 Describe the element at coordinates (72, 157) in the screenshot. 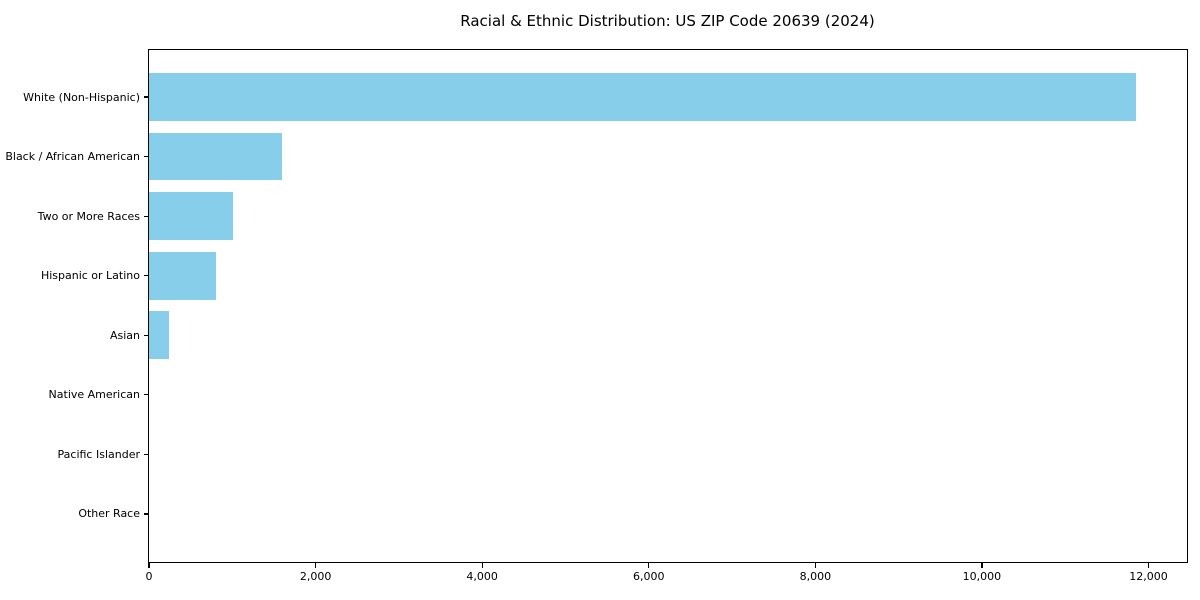

I see `y-axis-label: Black / African American` at that location.